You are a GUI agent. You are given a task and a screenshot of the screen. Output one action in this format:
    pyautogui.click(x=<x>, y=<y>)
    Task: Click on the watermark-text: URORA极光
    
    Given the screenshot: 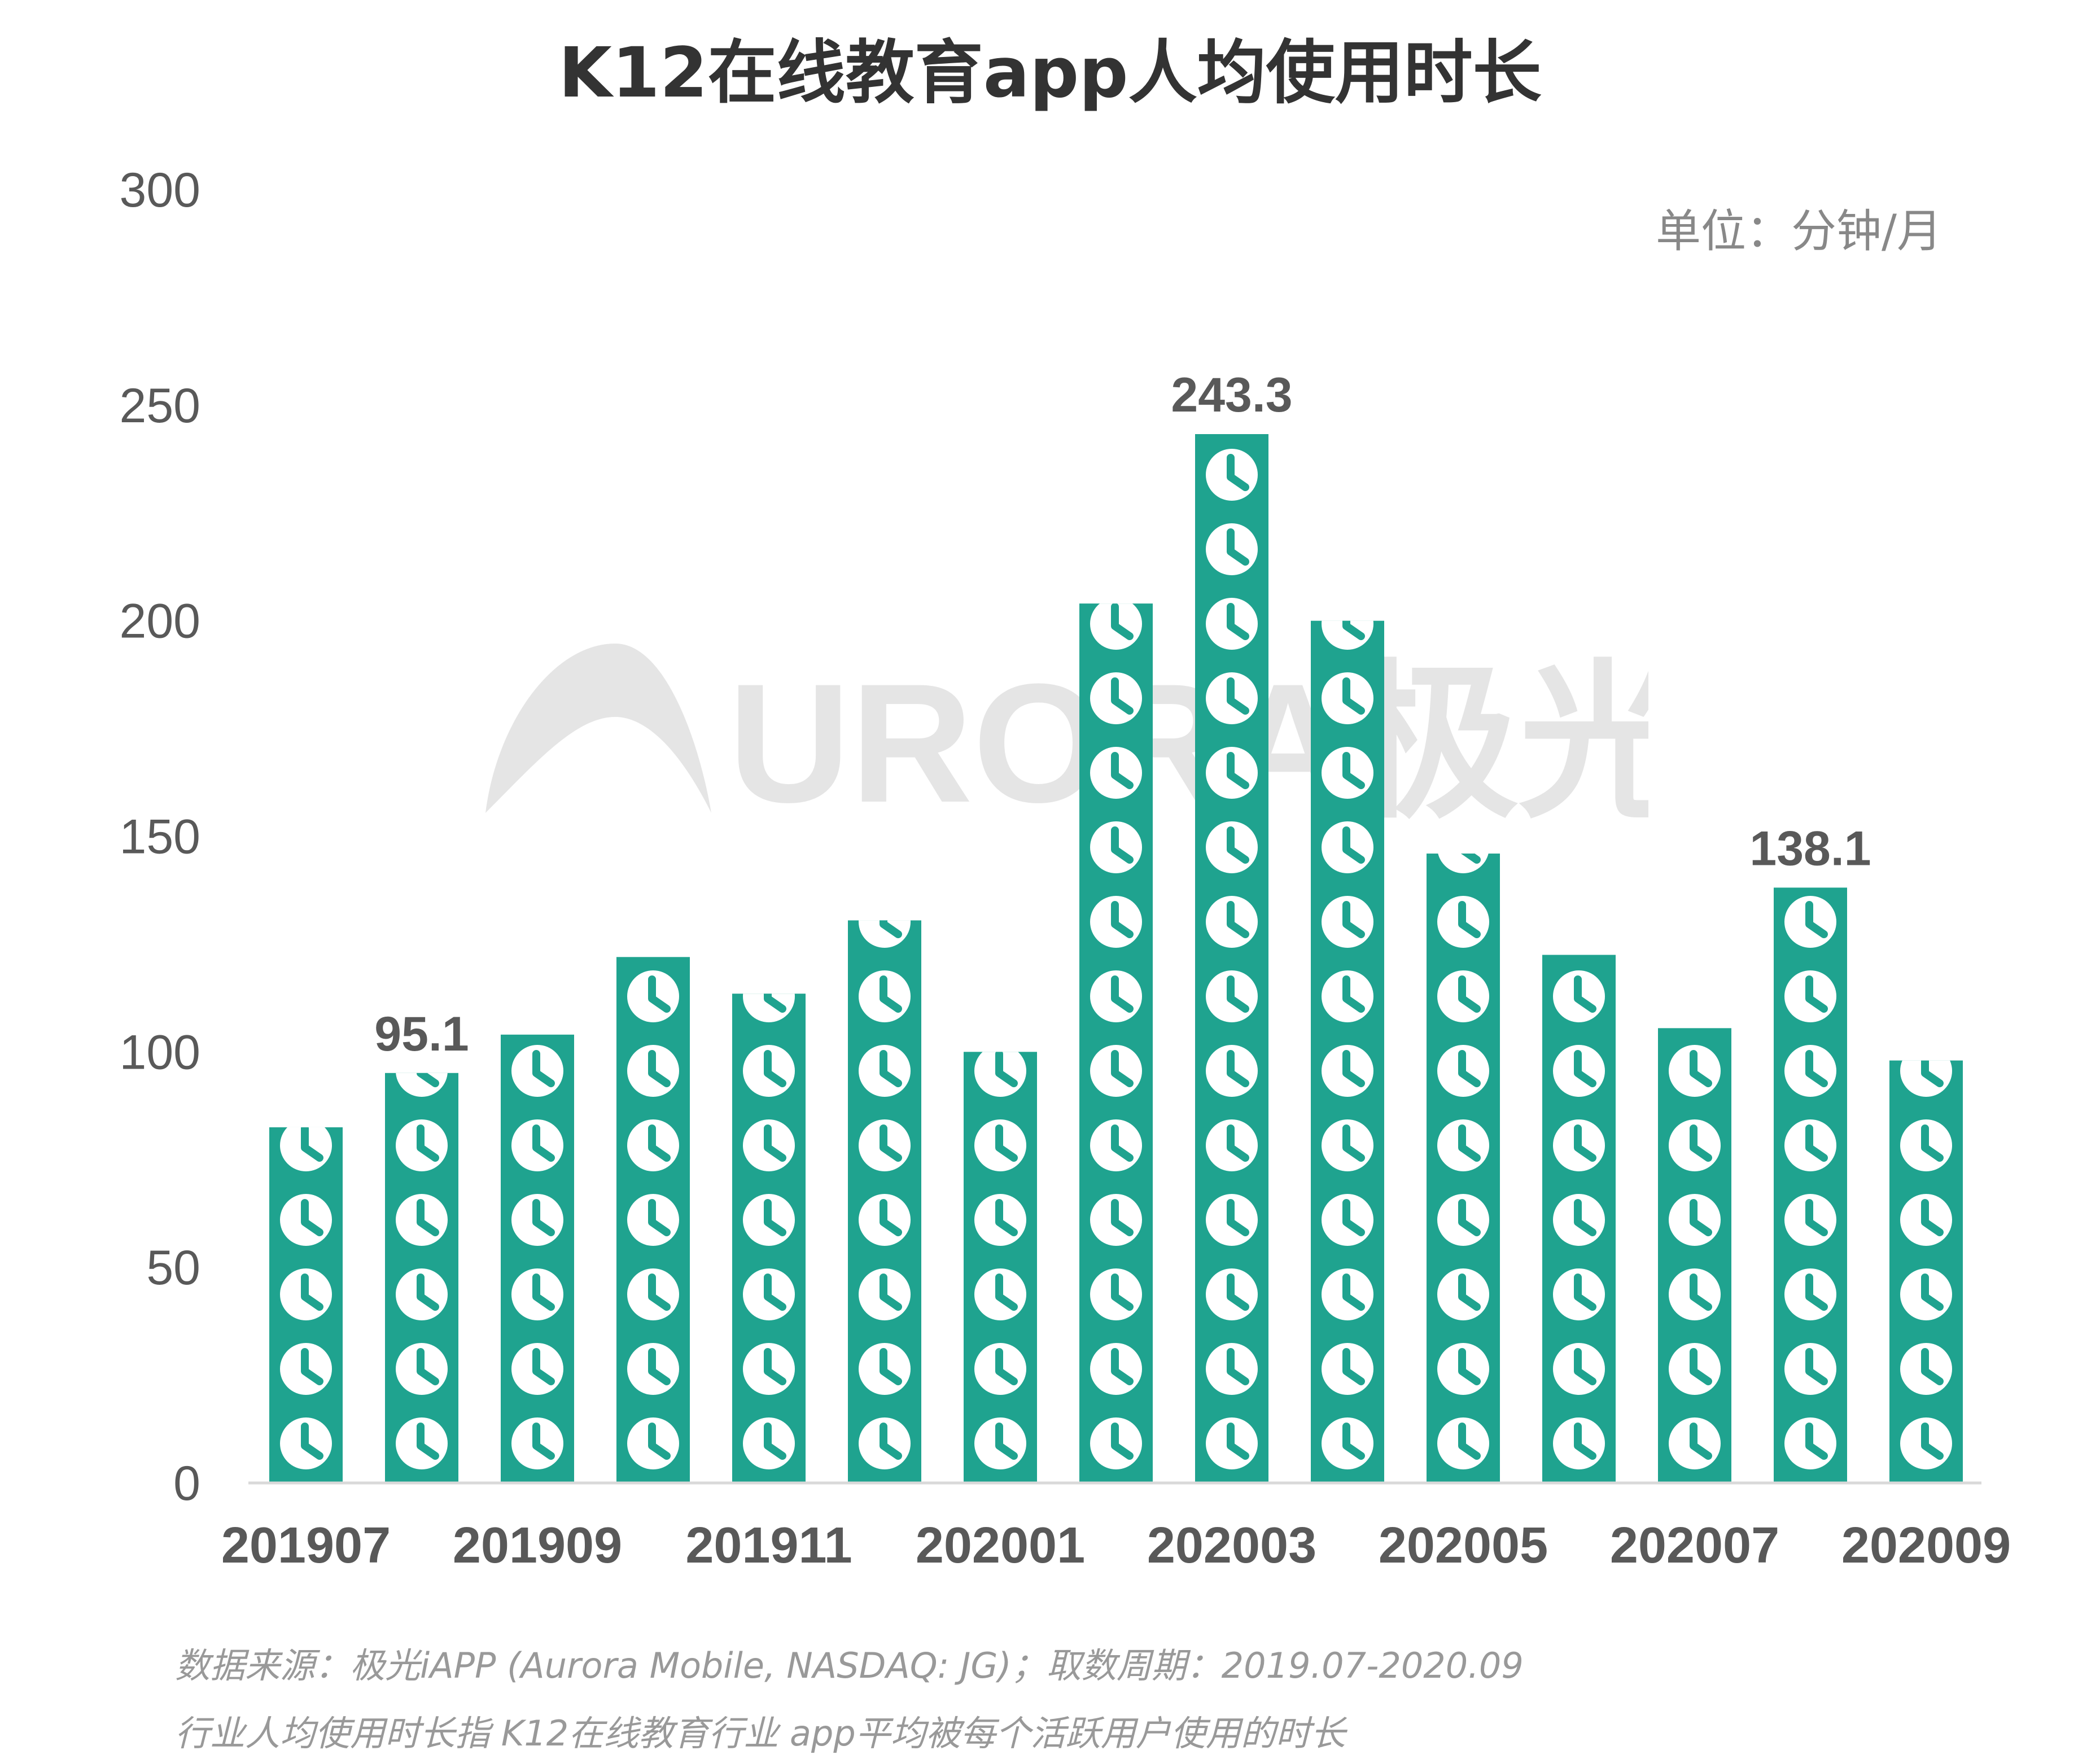 What is the action you would take?
    pyautogui.click(x=1188, y=741)
    